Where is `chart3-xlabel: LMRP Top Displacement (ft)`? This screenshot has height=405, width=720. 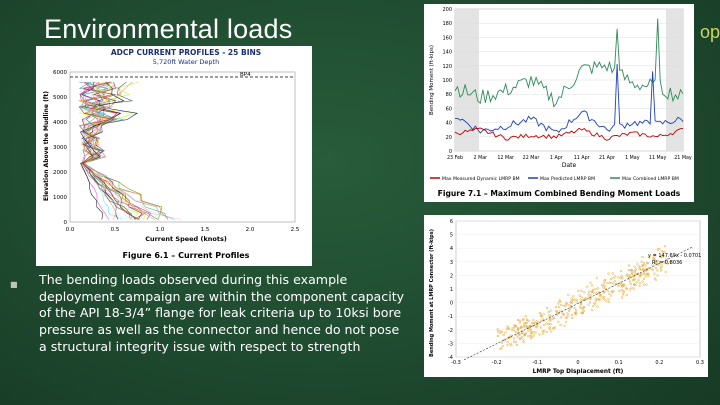 chart3-xlabel: LMRP Top Displacement (ft) is located at coordinates (578, 372).